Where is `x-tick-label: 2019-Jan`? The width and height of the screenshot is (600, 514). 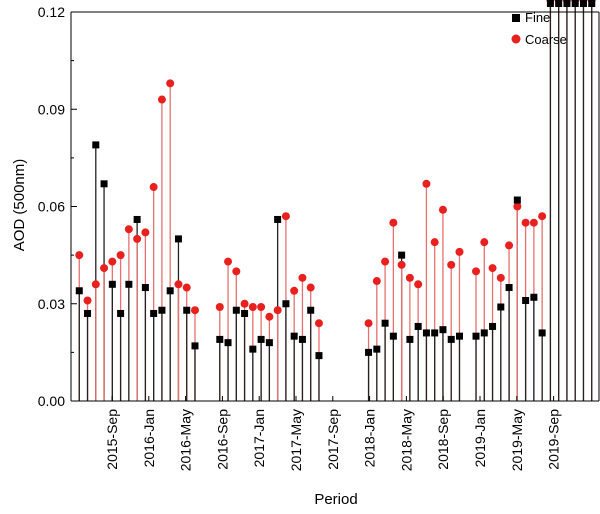 x-tick-label: 2019-Jan is located at coordinates (480, 438).